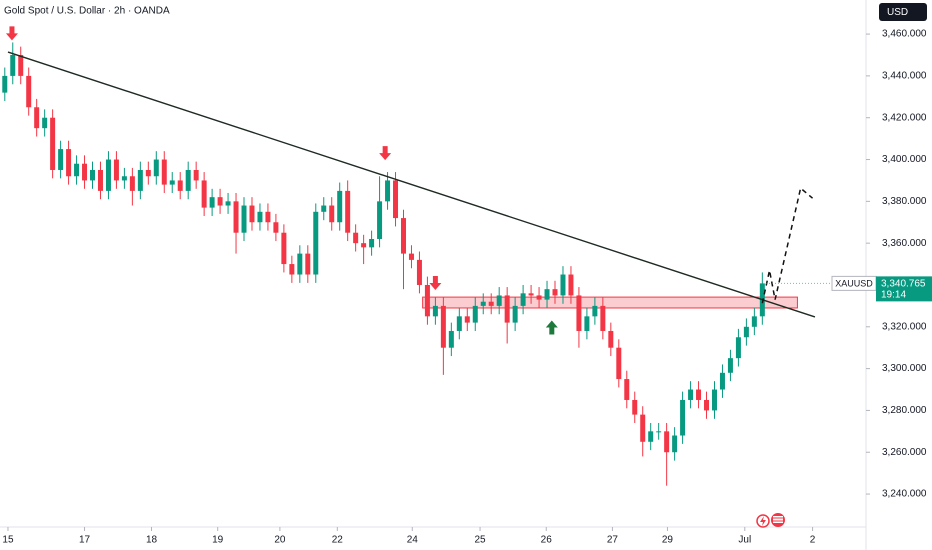  Describe the element at coordinates (904, 117) in the screenshot. I see `y-tick-label: 3,420.000` at that location.